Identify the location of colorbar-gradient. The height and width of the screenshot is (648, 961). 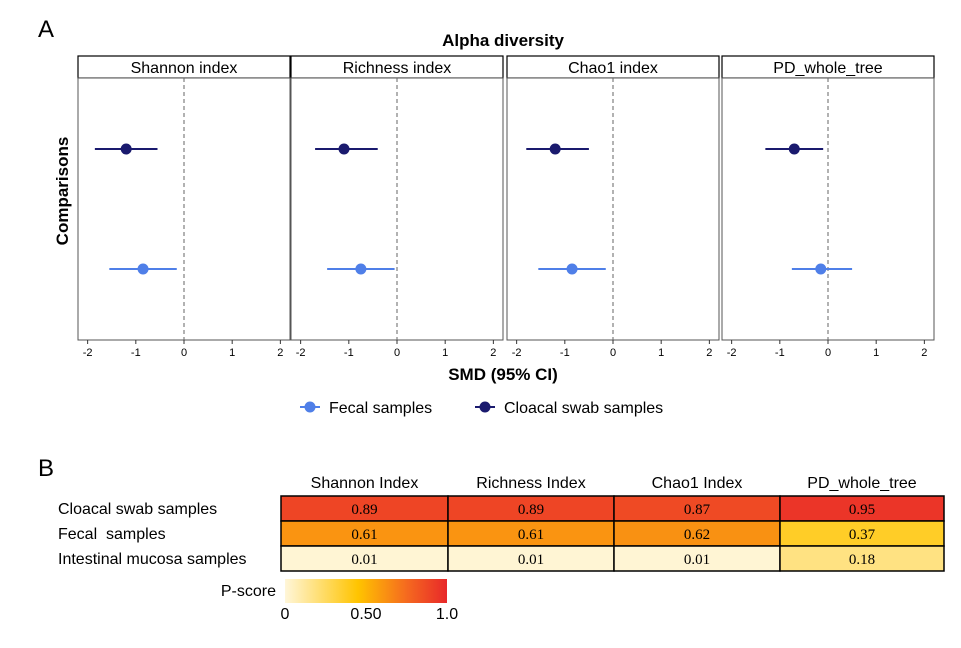
(366, 591).